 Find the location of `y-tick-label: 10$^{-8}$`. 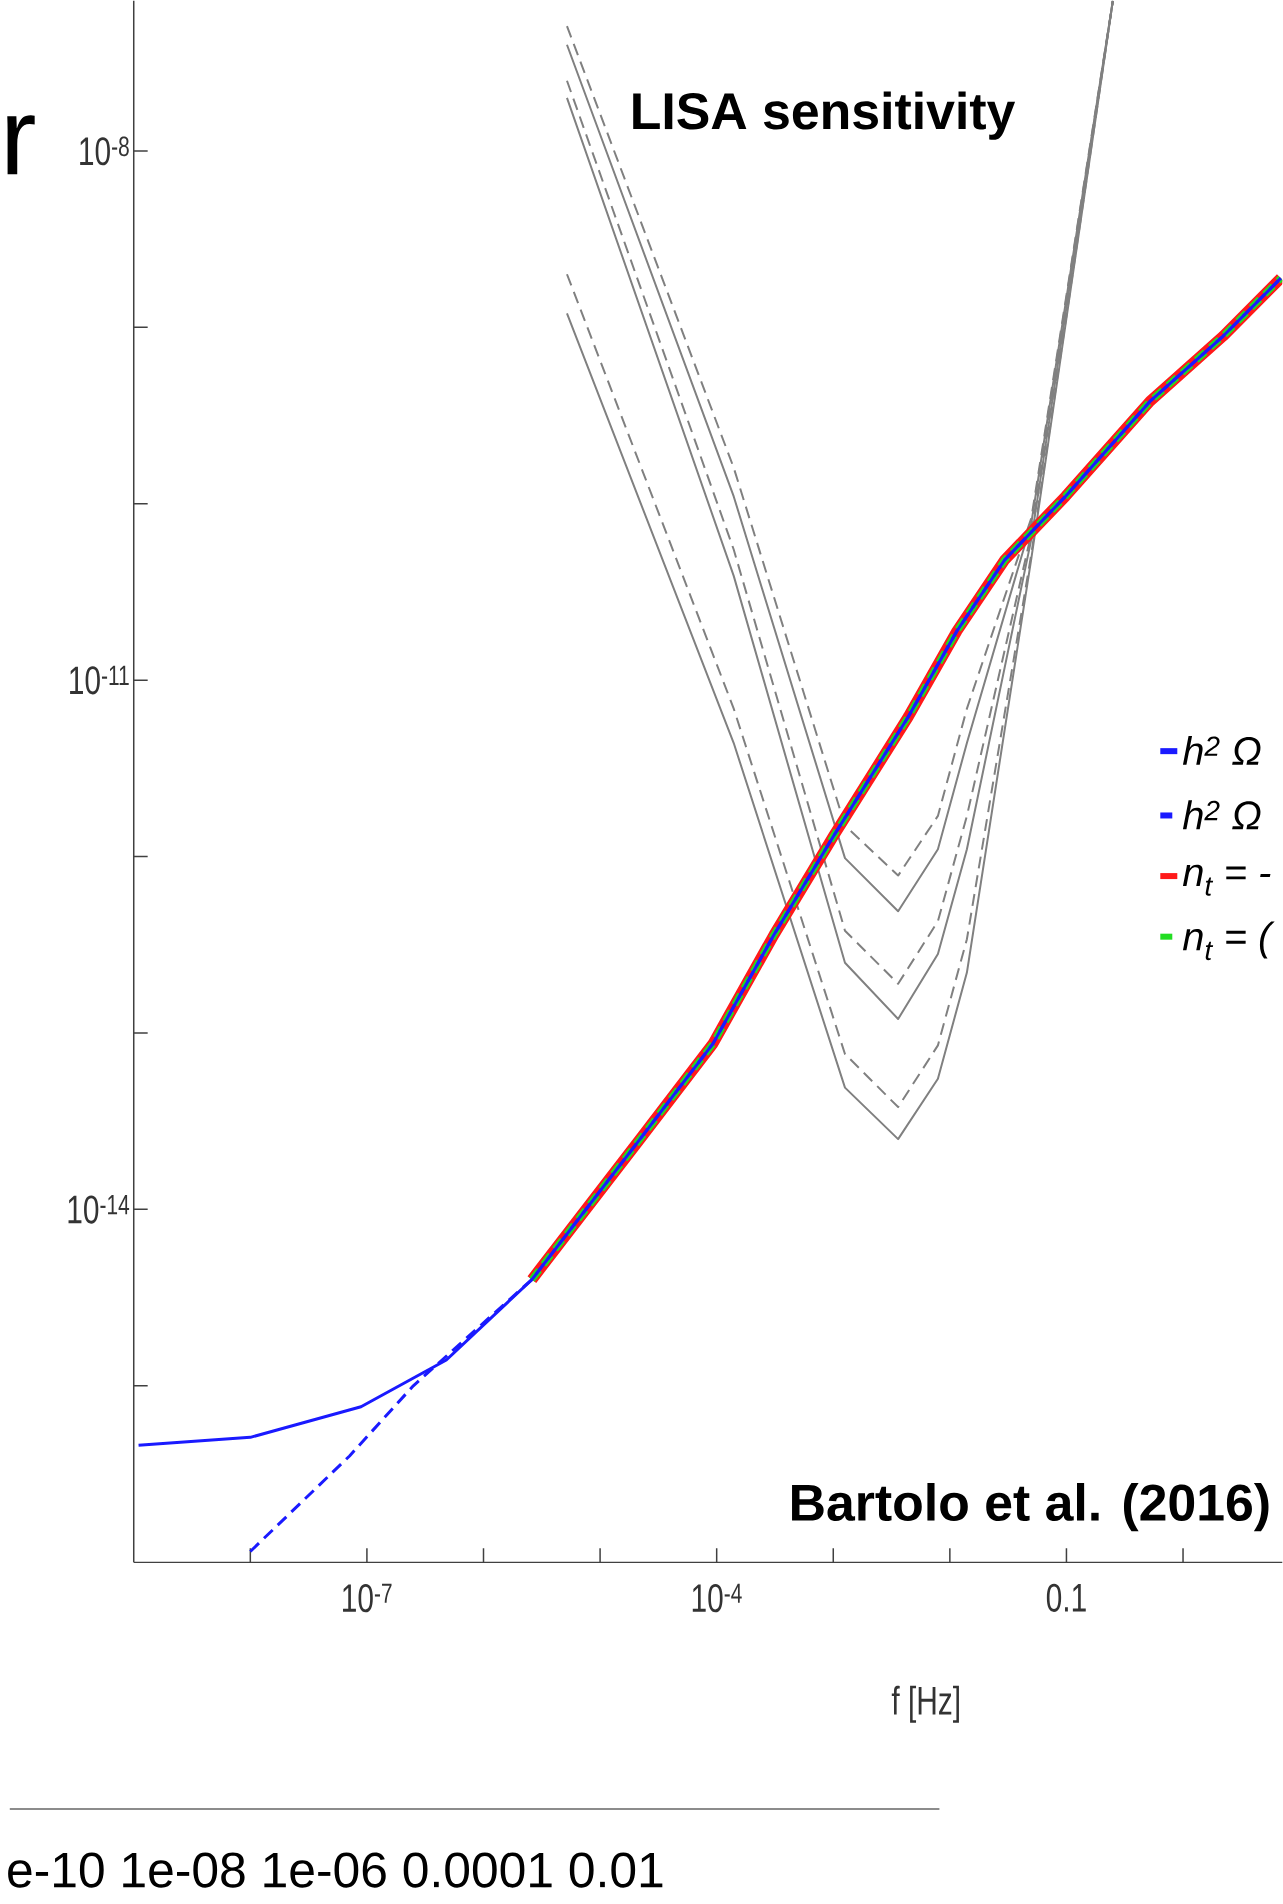

y-tick-label: 10$^{-8}$ is located at coordinates (104, 151).